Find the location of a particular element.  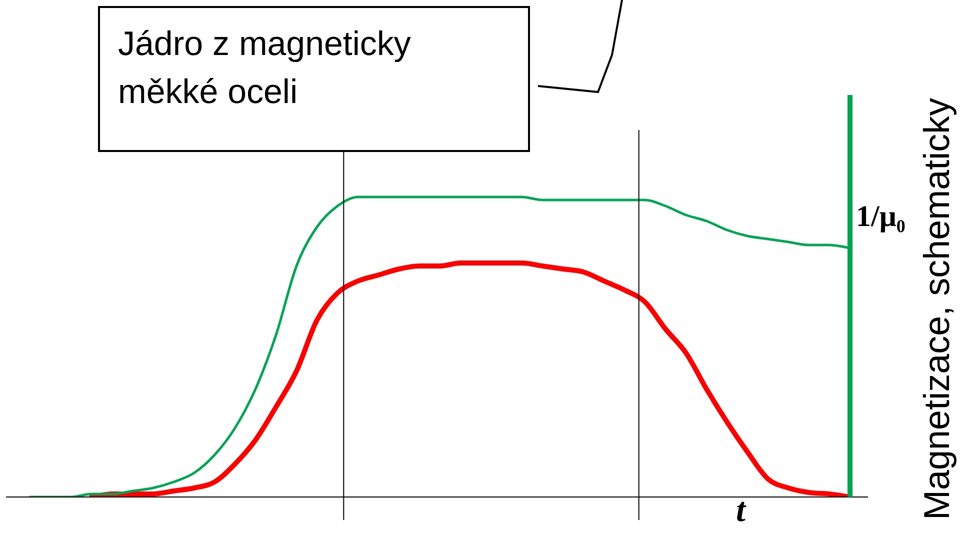

y2-axis-title: Magnetizace, schematicky is located at coordinates (936, 309).